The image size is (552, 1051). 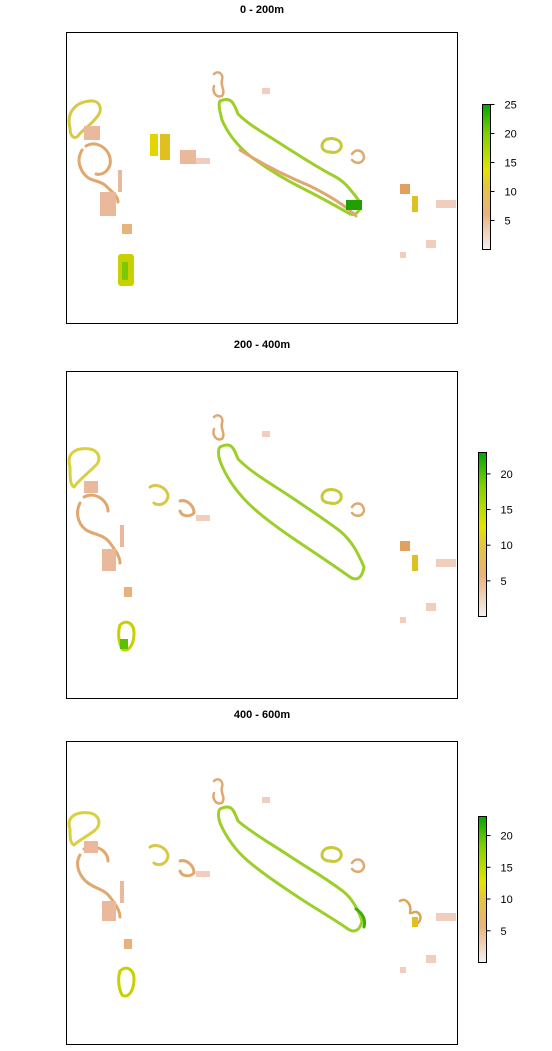 What do you see at coordinates (360, 918) in the screenshot?
I see `reef-outline-east-green` at bounding box center [360, 918].